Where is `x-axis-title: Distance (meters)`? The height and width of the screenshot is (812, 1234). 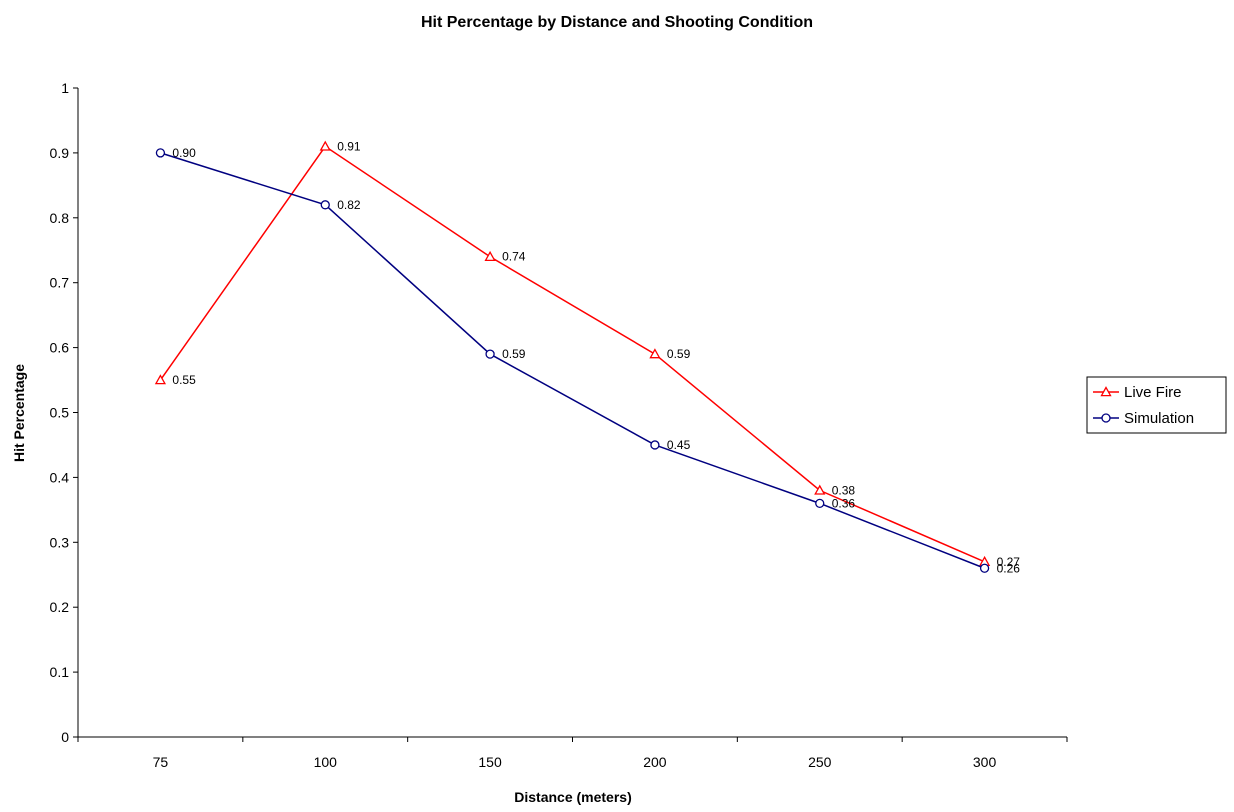 x-axis-title: Distance (meters) is located at coordinates (573, 797).